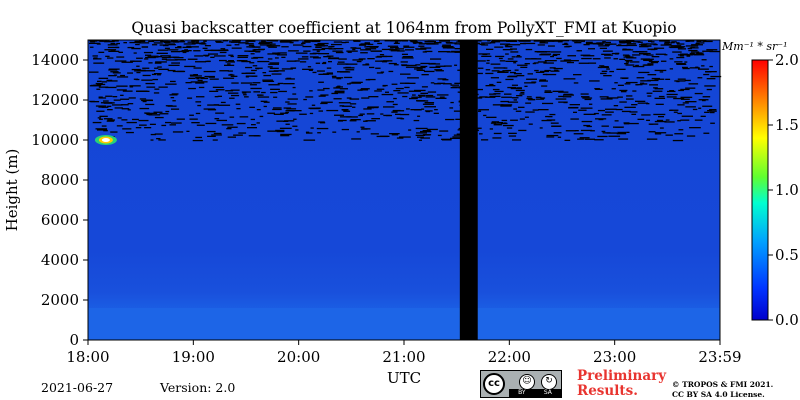  What do you see at coordinates (12, 190) in the screenshot?
I see `y-axis-label: Height (m)` at bounding box center [12, 190].